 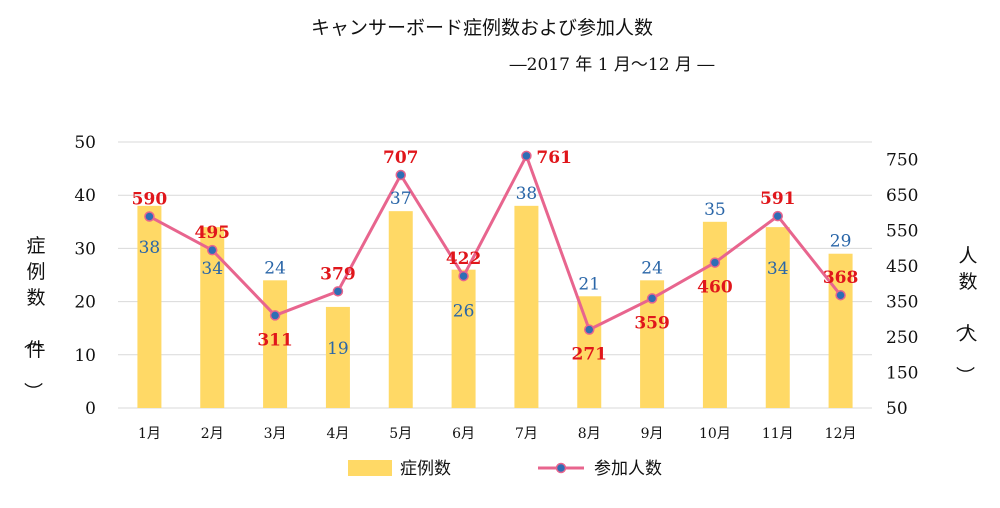 What do you see at coordinates (464, 259) in the screenshot?
I see `line-data-label: 422` at bounding box center [464, 259].